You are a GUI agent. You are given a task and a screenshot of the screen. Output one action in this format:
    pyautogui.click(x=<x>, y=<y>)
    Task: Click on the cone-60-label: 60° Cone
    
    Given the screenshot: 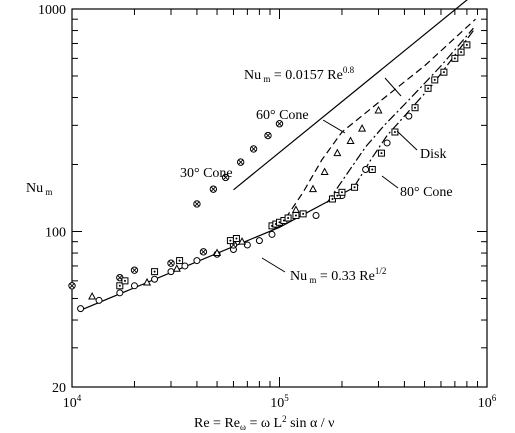 What is the action you would take?
    pyautogui.click(x=301, y=121)
    